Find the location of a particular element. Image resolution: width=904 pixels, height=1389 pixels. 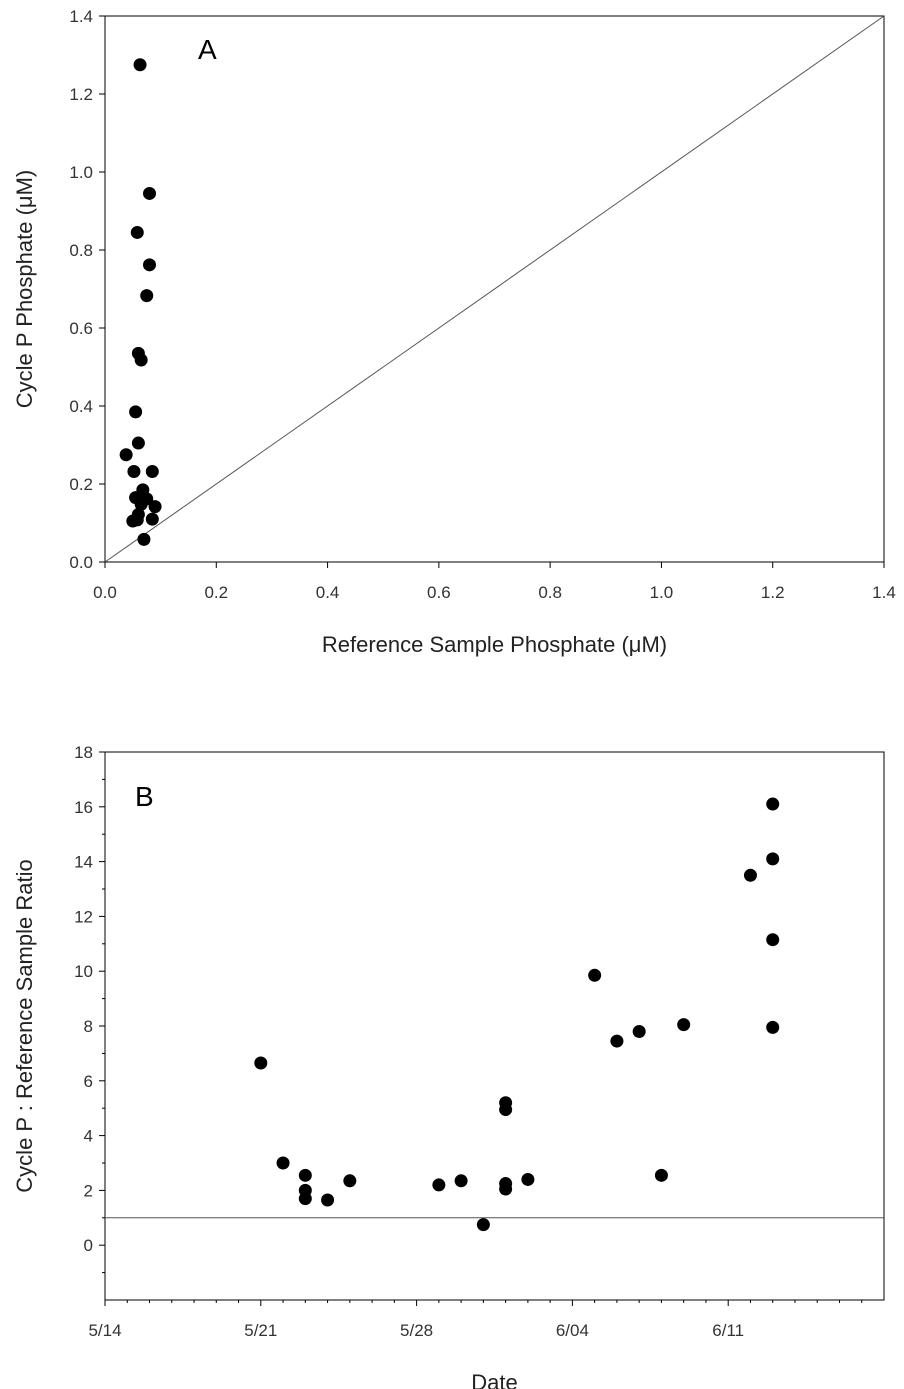

y-tick-label: 0.6 is located at coordinates (81, 328).